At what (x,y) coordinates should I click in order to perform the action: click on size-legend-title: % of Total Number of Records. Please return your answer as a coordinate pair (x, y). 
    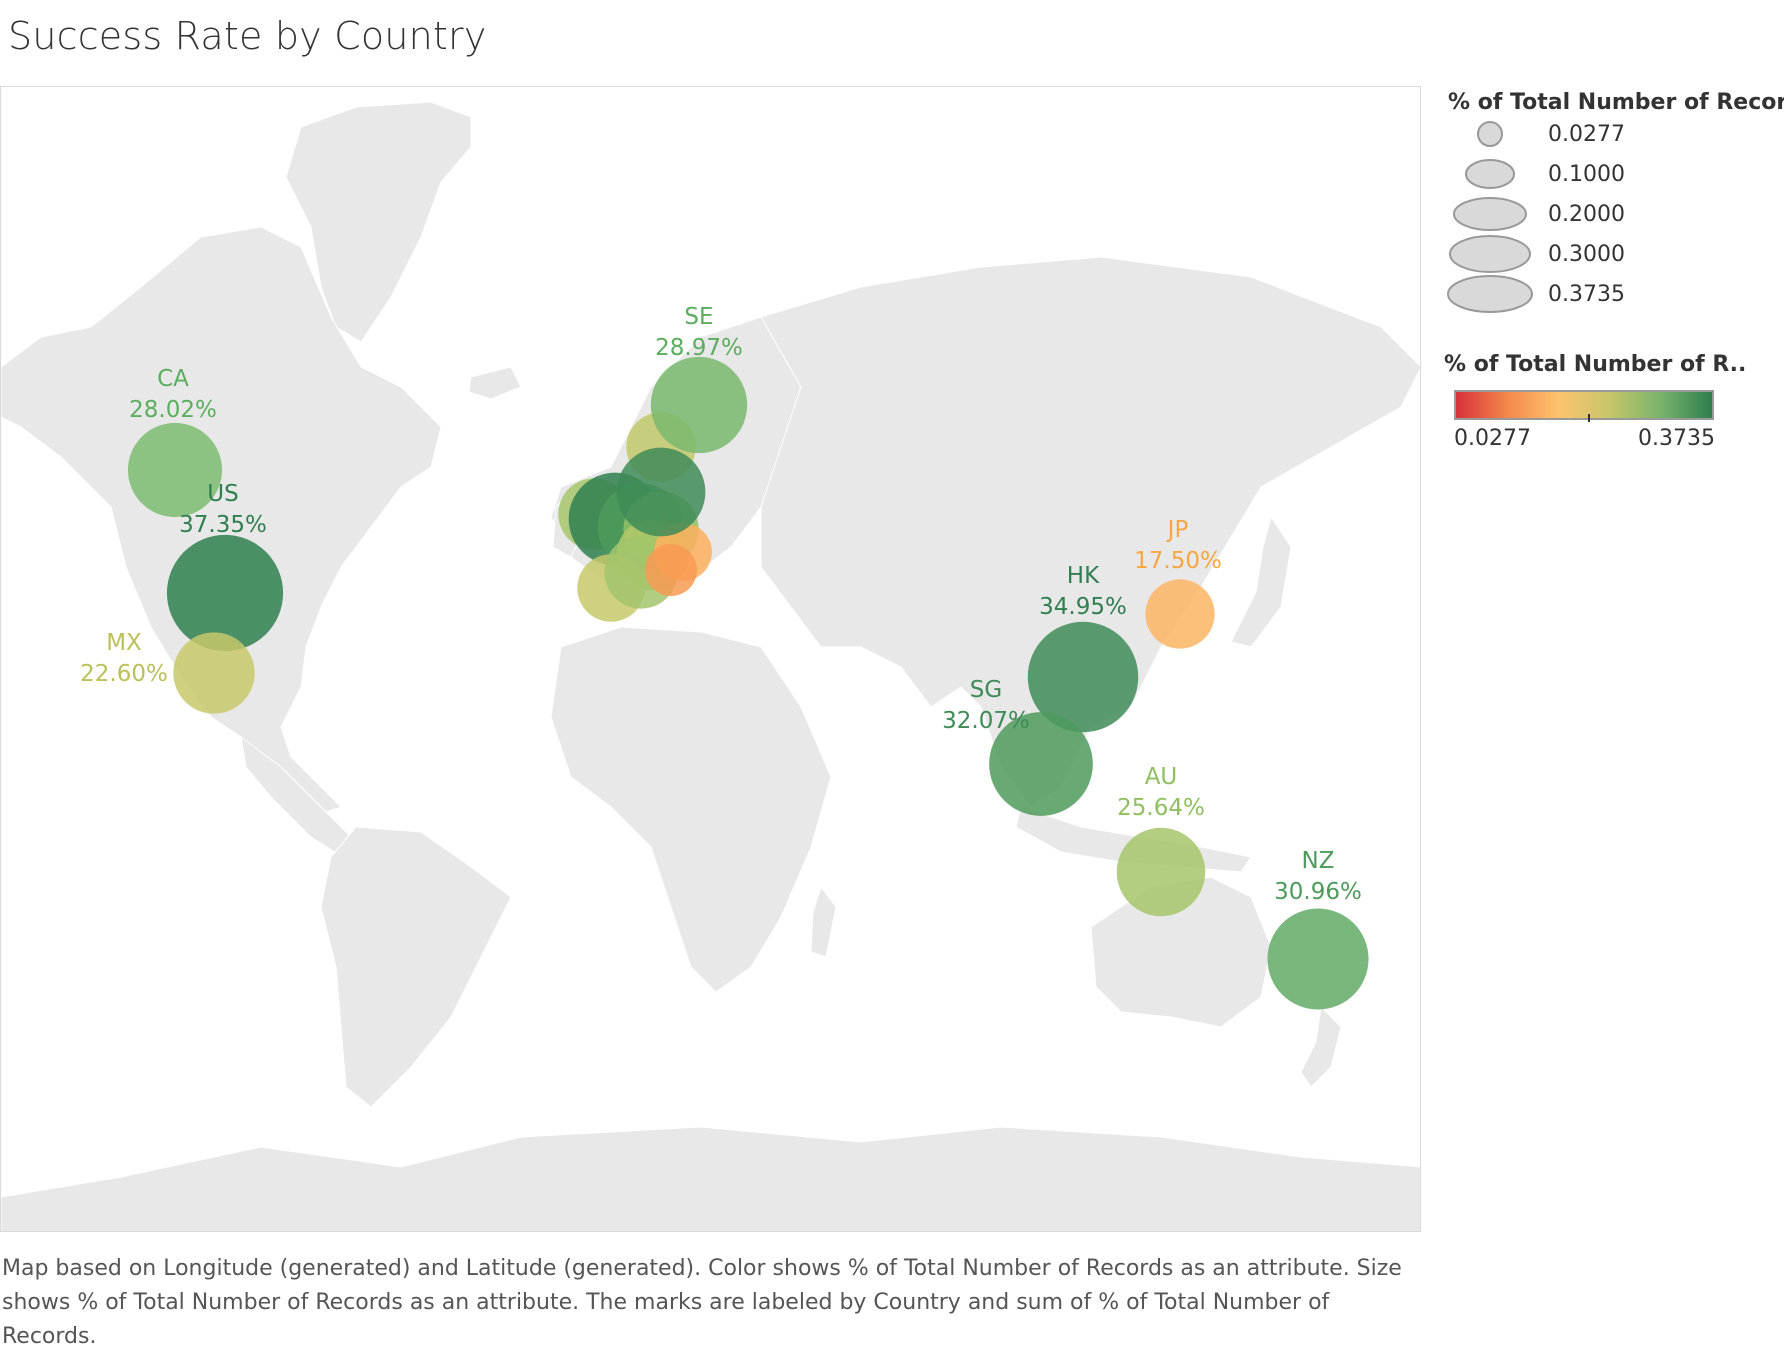
    Looking at the image, I should click on (1616, 102).